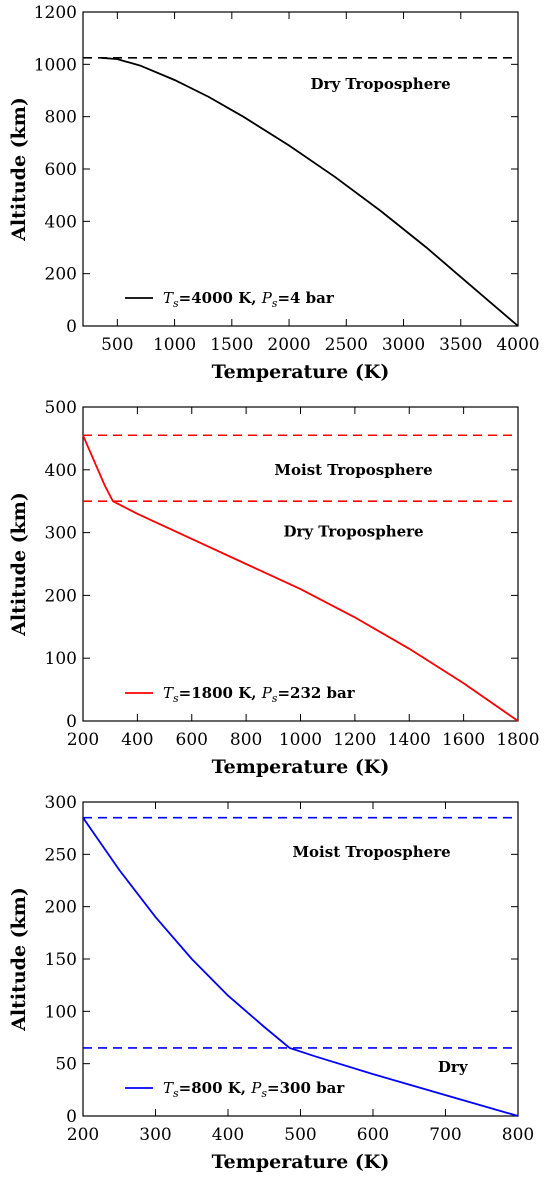 The width and height of the screenshot is (545, 1185). What do you see at coordinates (517, 345) in the screenshot?
I see `x-tick-label: 4000` at bounding box center [517, 345].